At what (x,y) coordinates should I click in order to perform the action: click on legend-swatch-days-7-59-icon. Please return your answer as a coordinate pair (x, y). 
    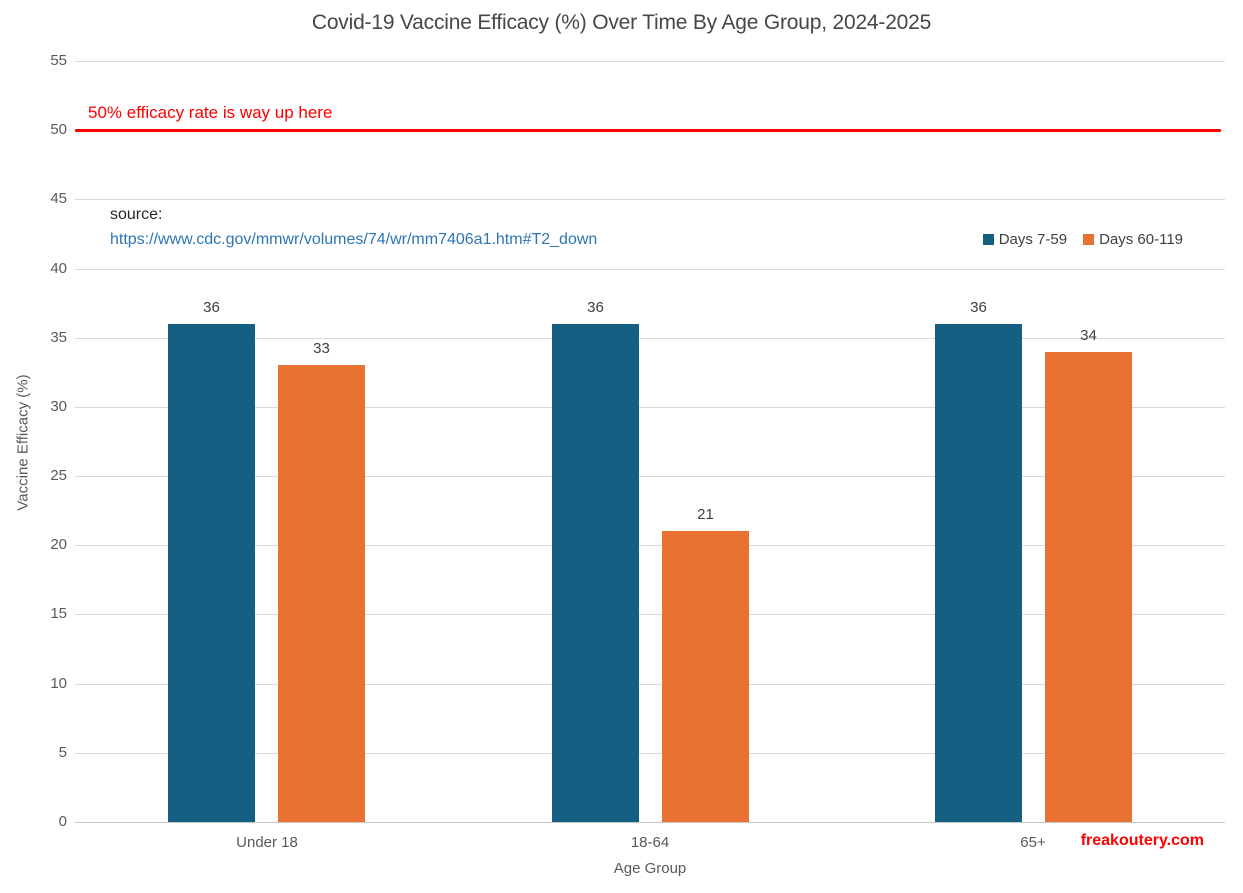
    Looking at the image, I should click on (988, 239).